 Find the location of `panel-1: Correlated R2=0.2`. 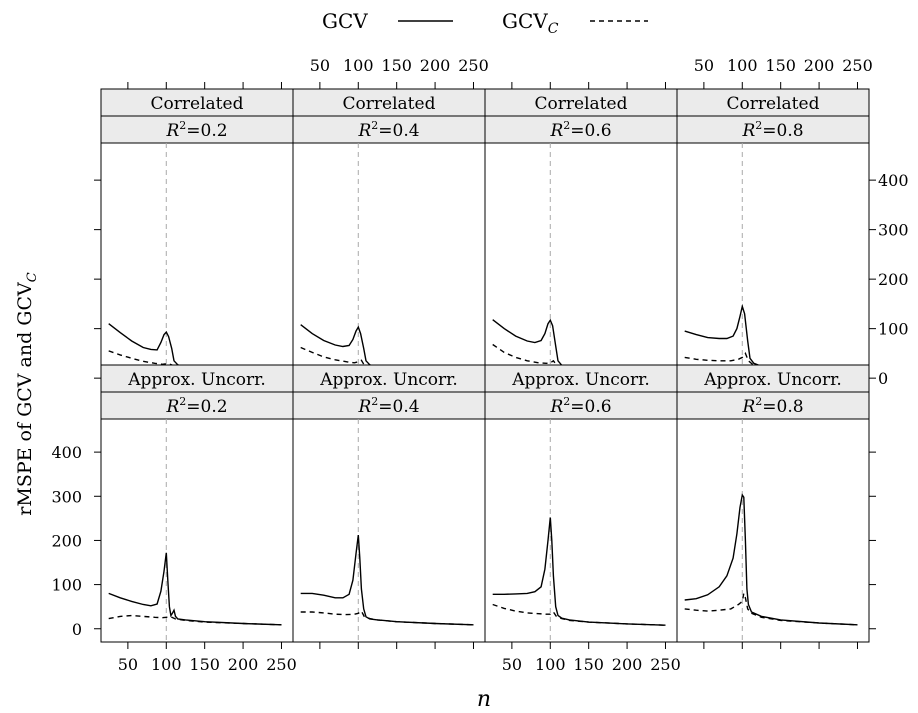

panel-1: Correlated R2=0.2 is located at coordinates (197, 241).